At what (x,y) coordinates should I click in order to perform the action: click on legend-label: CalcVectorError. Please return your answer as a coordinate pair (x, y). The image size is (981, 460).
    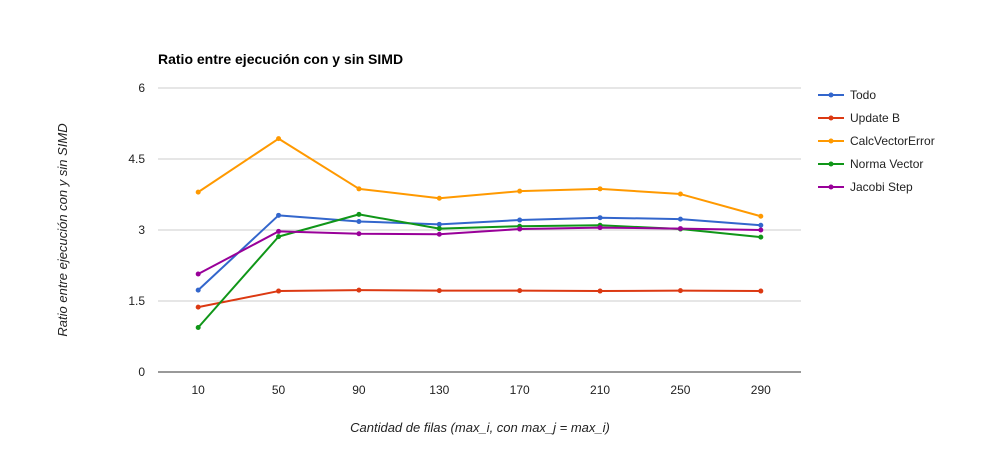
    Looking at the image, I should click on (892, 141).